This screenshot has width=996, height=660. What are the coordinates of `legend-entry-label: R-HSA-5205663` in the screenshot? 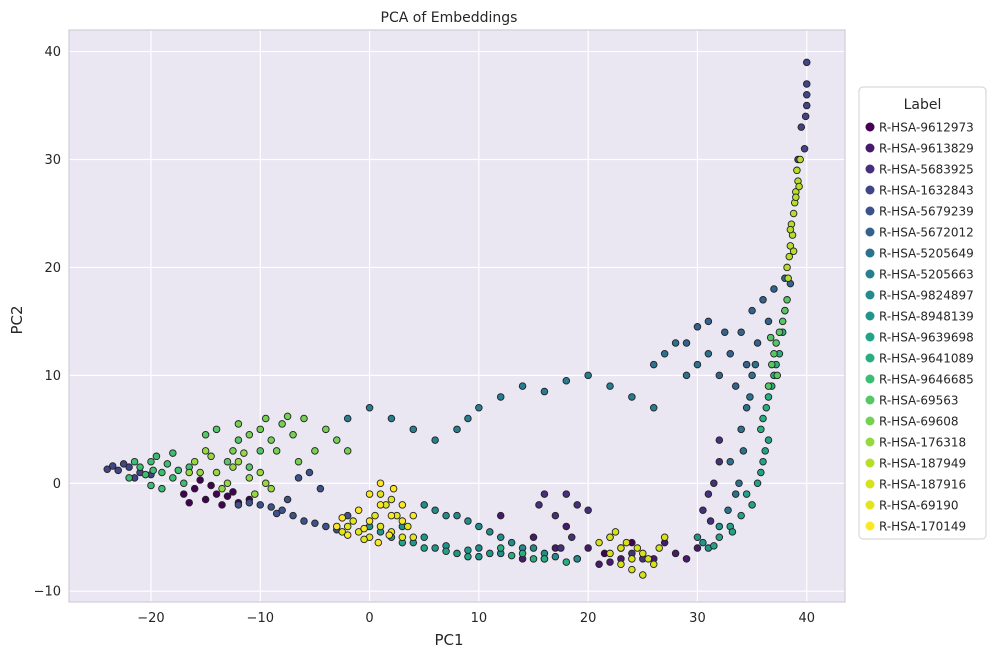 It's located at (926, 275).